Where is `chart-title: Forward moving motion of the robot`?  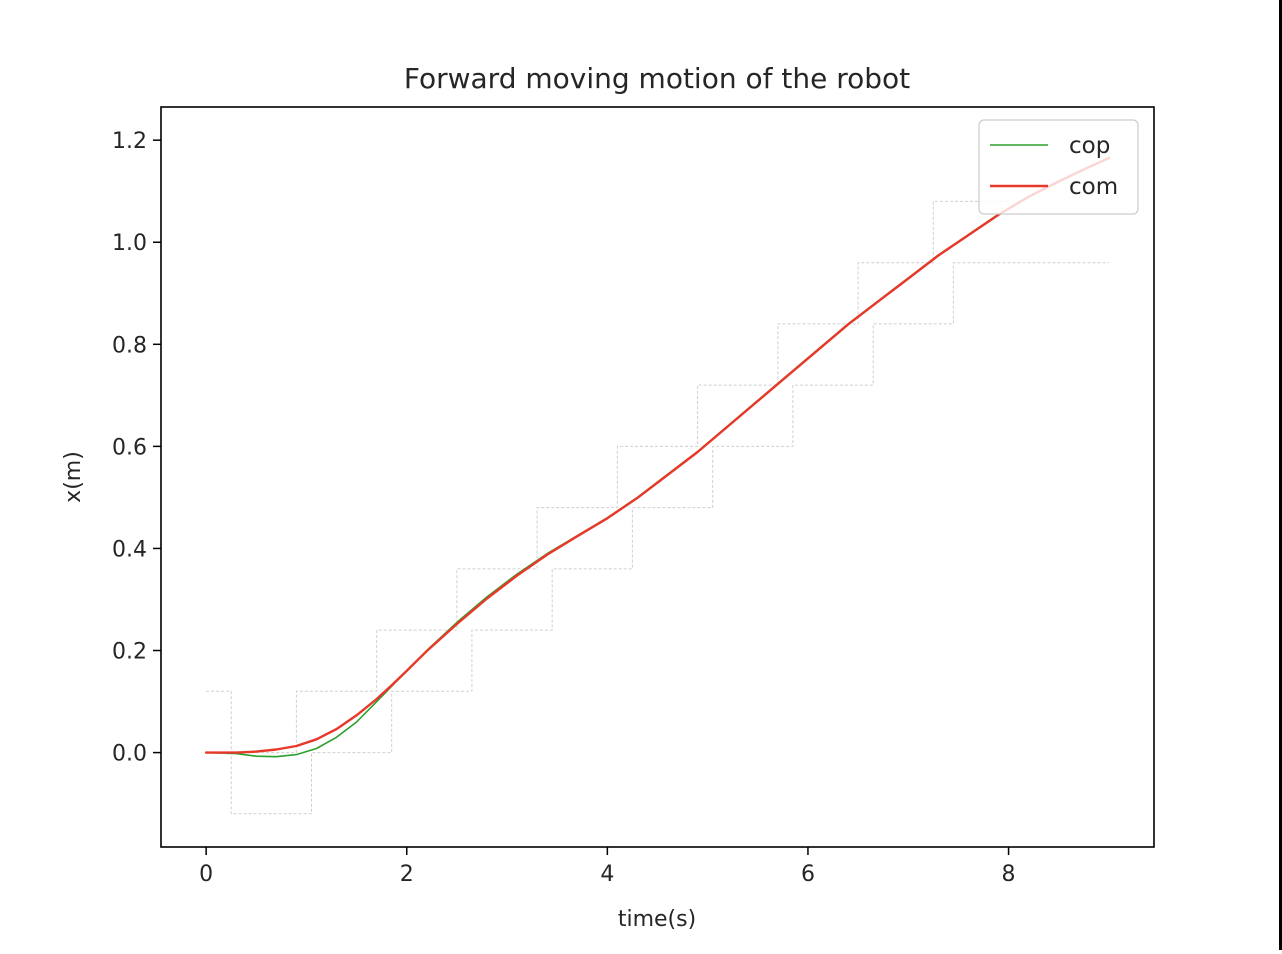
chart-title: Forward moving motion of the robot is located at coordinates (657, 78).